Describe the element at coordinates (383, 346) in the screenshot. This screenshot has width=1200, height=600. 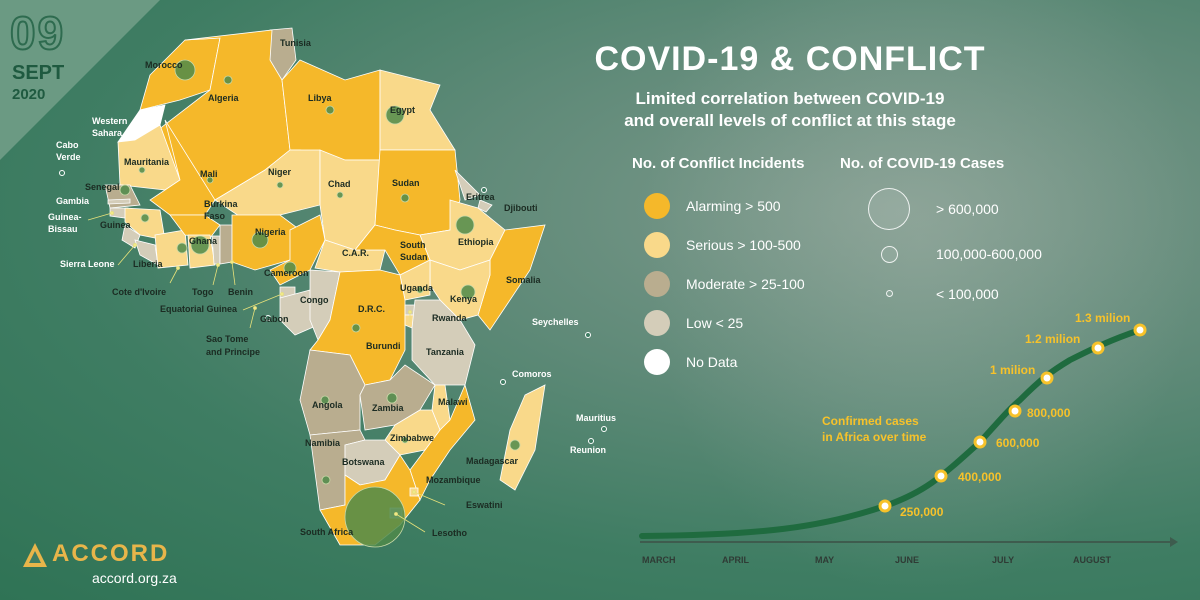
I see `label-burundi: Burundi` at that location.